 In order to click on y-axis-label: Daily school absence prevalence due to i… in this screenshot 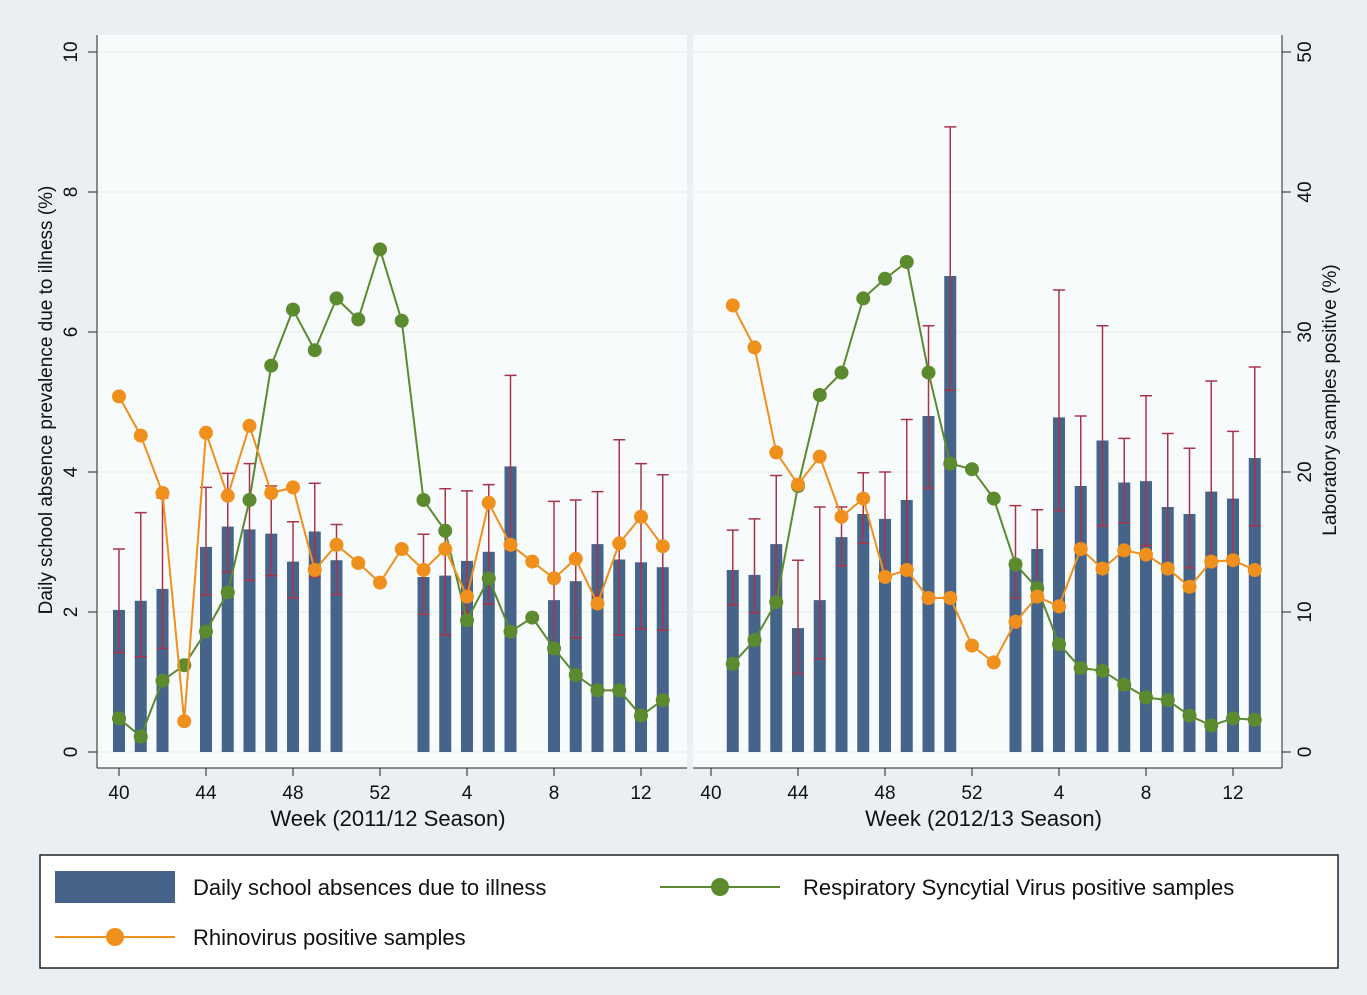, I will do `click(46, 400)`.